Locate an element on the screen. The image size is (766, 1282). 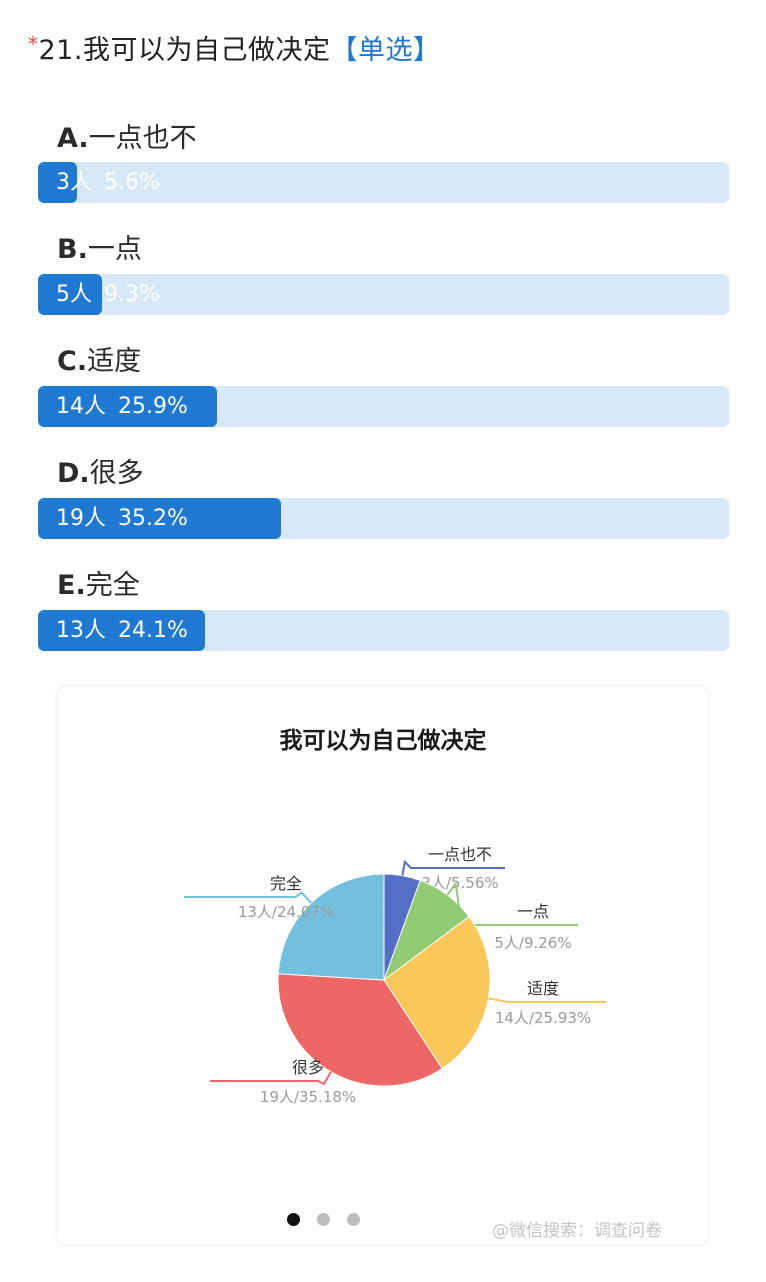
option-c-label: C.适度 is located at coordinates (99, 358).